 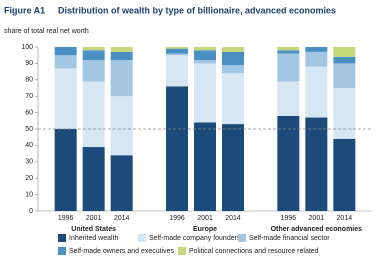 I want to click on group-label: United States, so click(x=93, y=229).